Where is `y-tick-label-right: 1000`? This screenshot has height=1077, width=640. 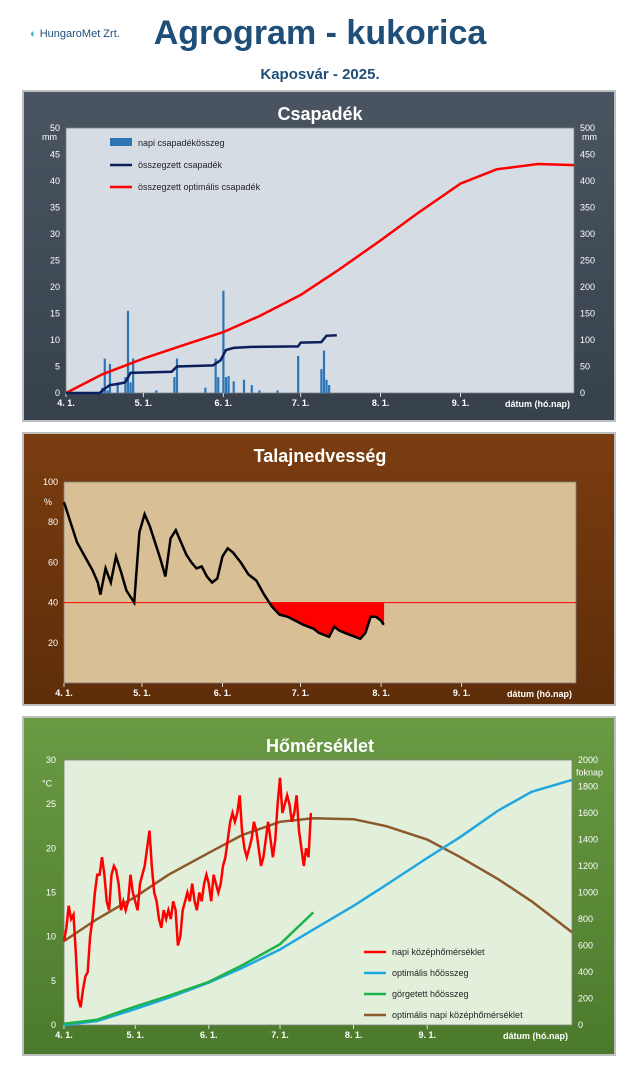
y-tick-label-right: 1000 is located at coordinates (588, 893).